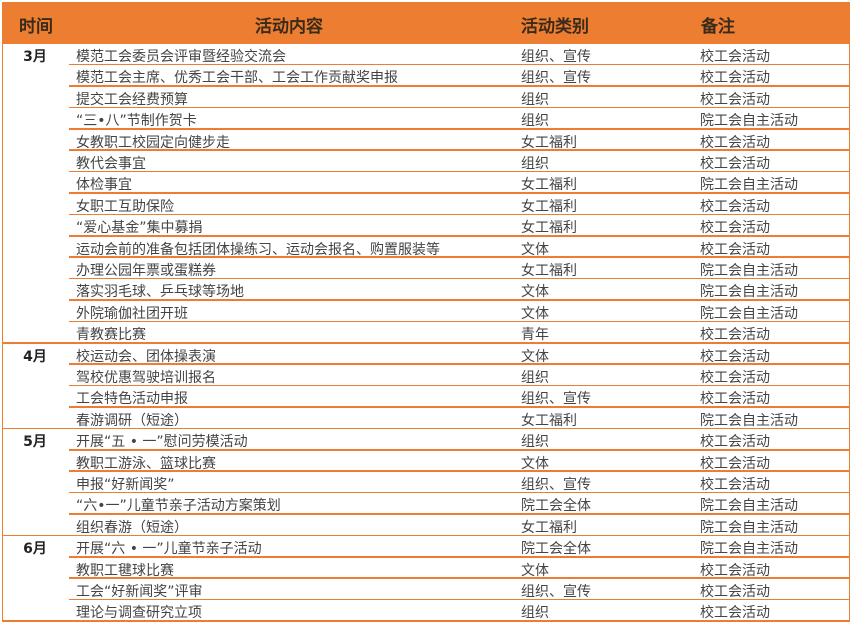 This screenshot has width=854, height=626. Describe the element at coordinates (535, 335) in the screenshot. I see `activity-category: 青年` at that location.